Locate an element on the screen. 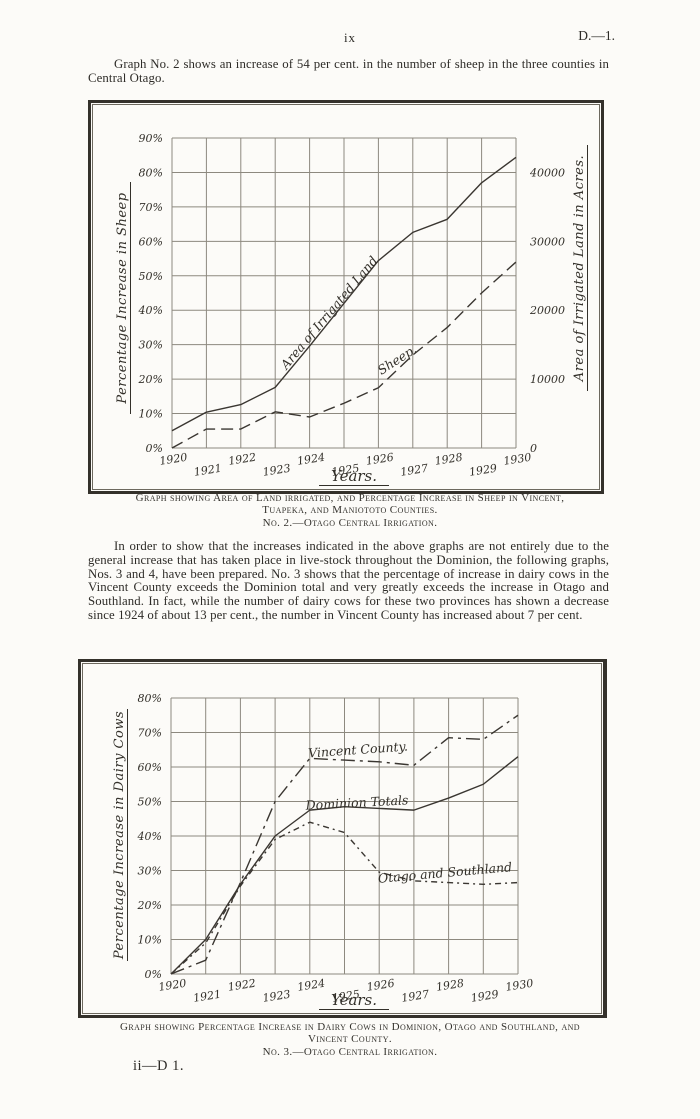  caption-line: Vincent County. is located at coordinates (350, 1039).